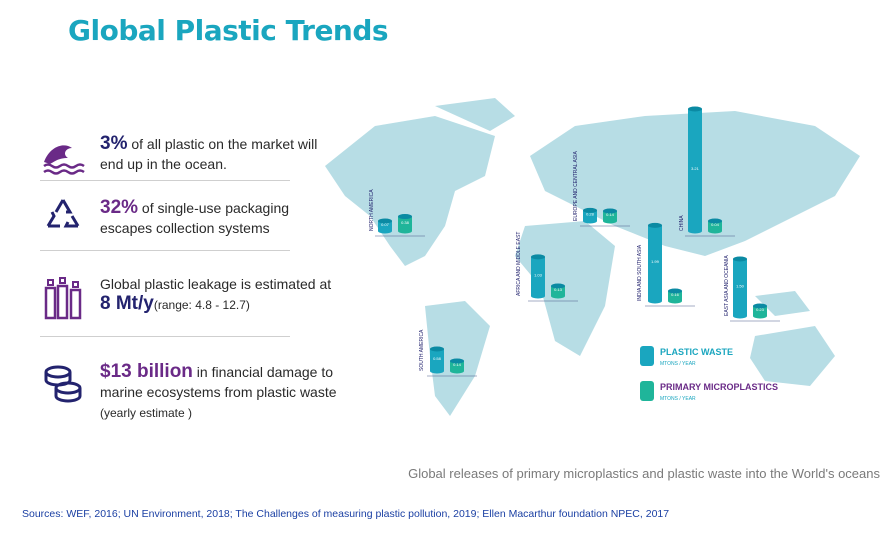 The image size is (888, 535). What do you see at coordinates (678, 399) in the screenshot?
I see `legend-micro-unit: MTONS / YEAR` at bounding box center [678, 399].